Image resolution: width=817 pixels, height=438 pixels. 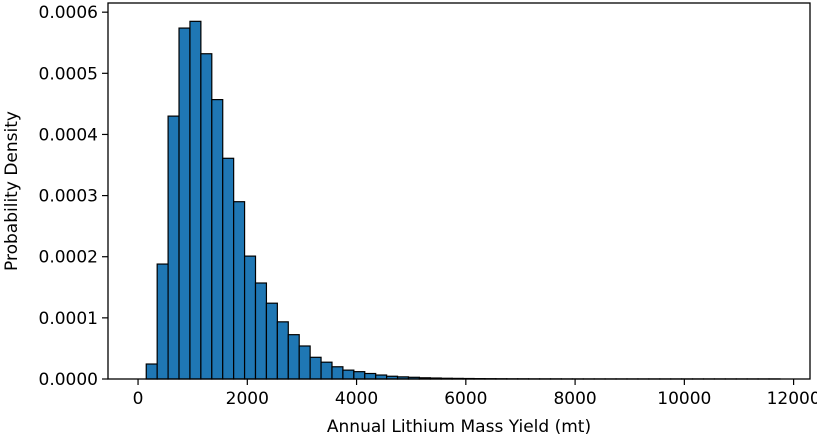 What do you see at coordinates (12, 191) in the screenshot?
I see `y-axis-label: Probability Density` at bounding box center [12, 191].